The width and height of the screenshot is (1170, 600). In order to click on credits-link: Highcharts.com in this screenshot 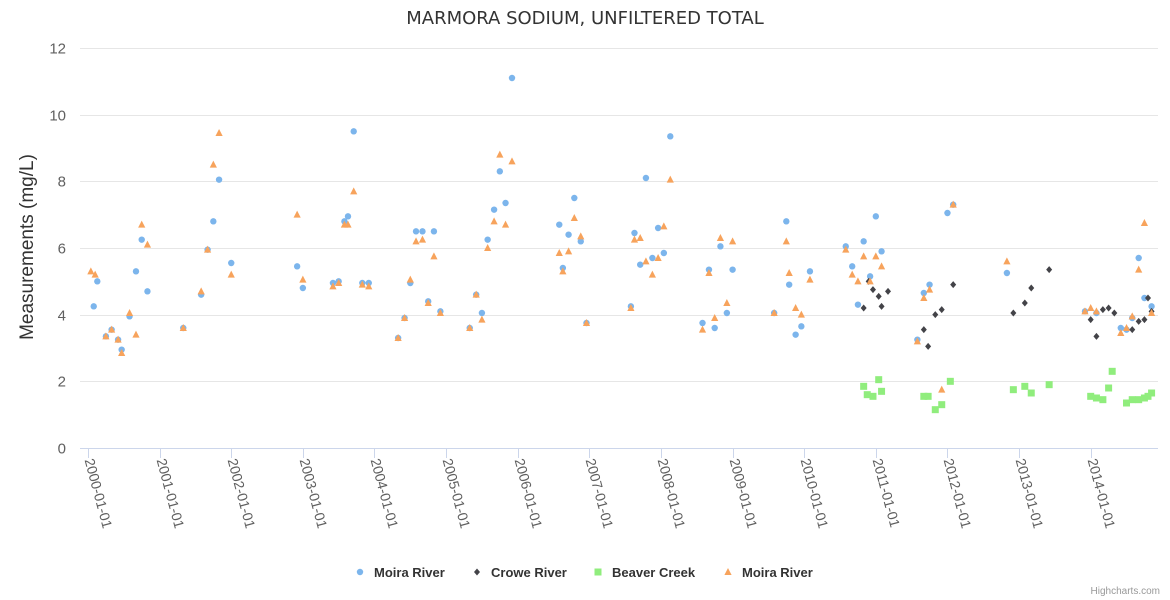, I will do `click(1125, 591)`.